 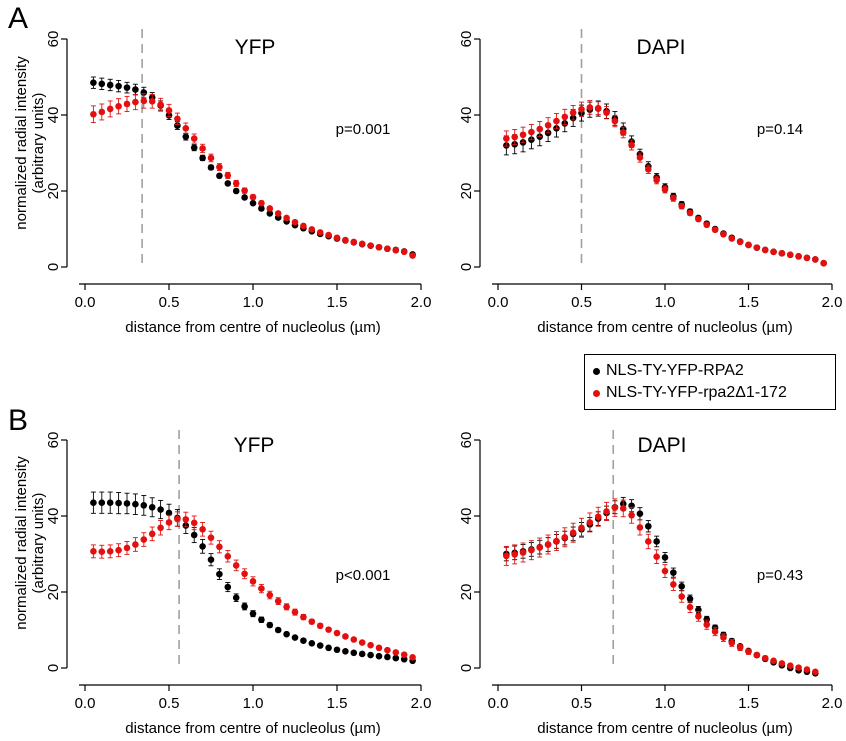 I want to click on legend-label: NLS-TY-YFP-RPA2, so click(x=675, y=370).